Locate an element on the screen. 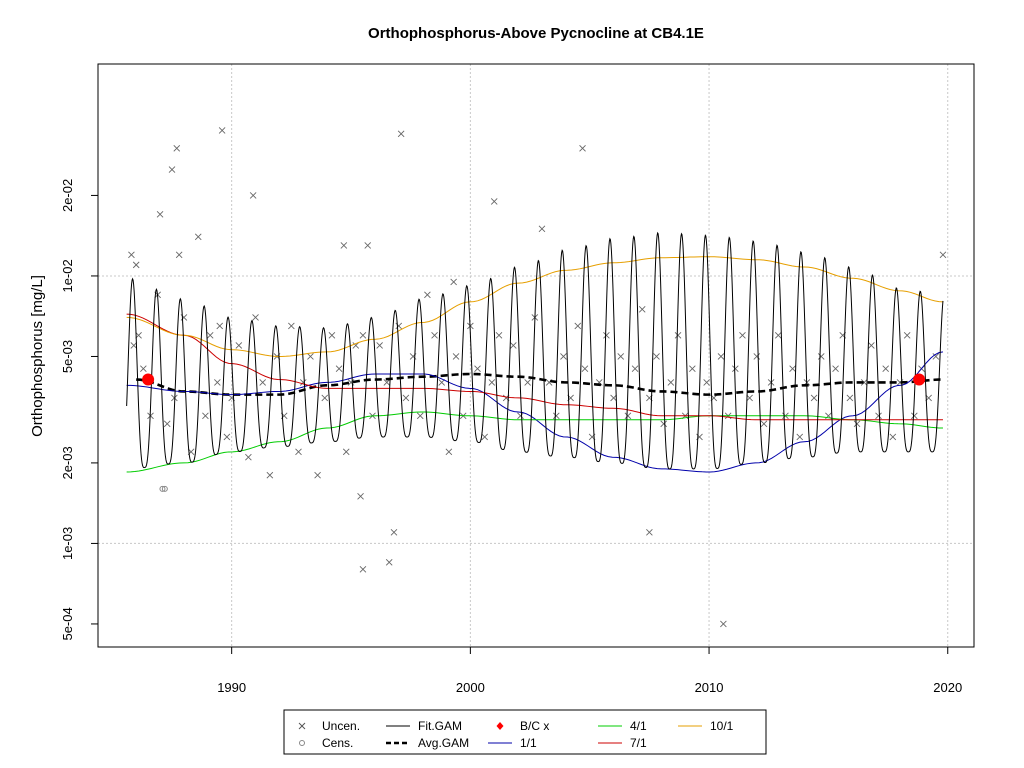  legend-label: 1/1 is located at coordinates (528, 743).